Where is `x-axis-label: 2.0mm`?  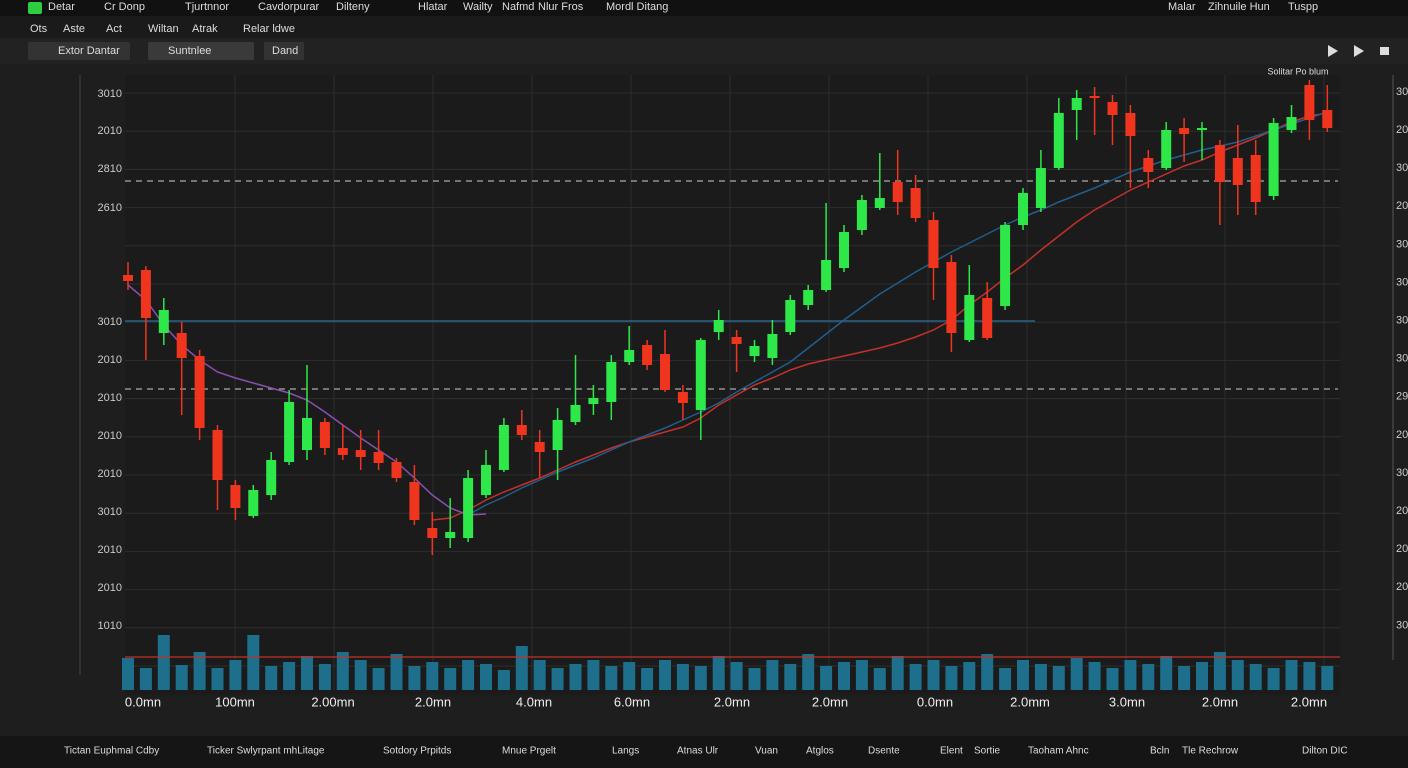 x-axis-label: 2.0mm is located at coordinates (1030, 701).